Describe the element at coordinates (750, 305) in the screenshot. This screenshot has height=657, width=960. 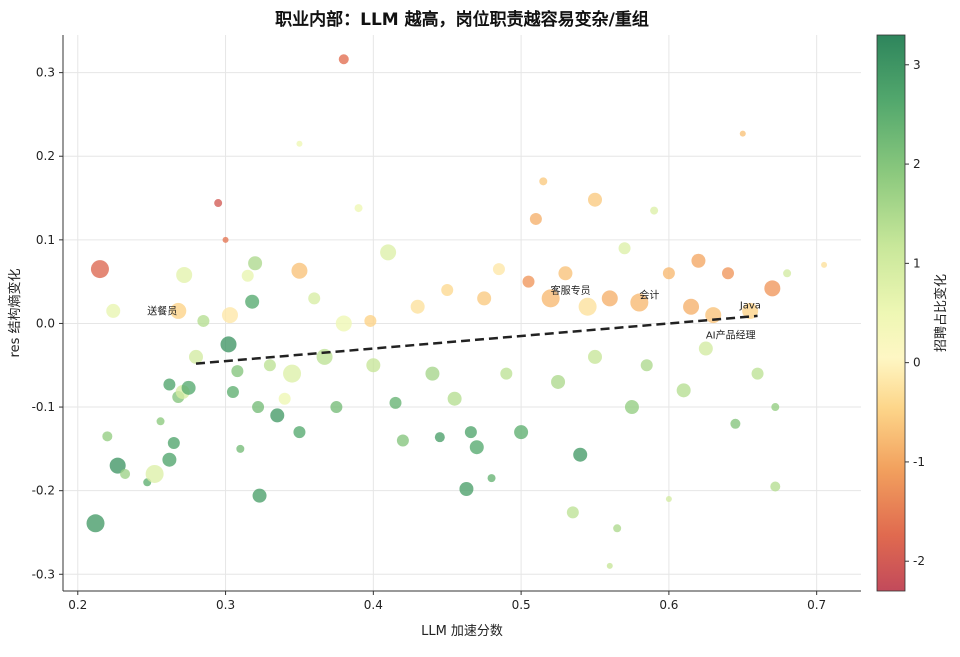
I see `annotation-label: Java` at that location.